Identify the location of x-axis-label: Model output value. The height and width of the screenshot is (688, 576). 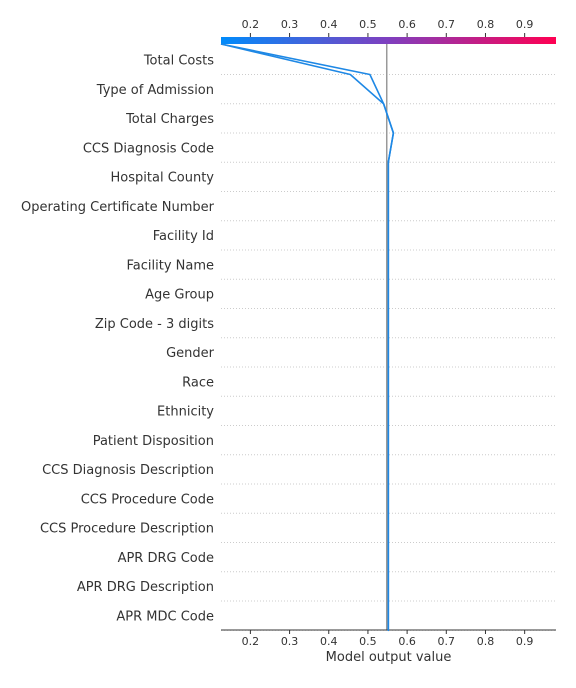
(389, 657).